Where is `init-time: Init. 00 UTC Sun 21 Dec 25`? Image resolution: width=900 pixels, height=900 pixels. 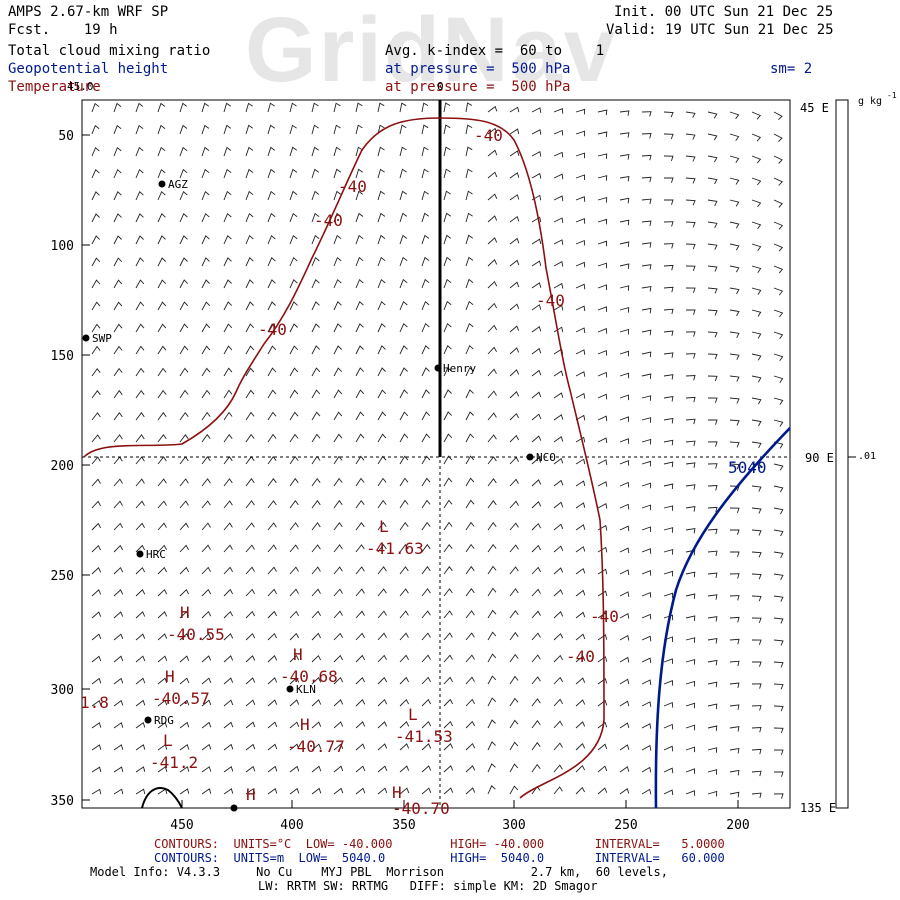
init-time: Init. 00 UTC Sun 21 Dec 25 is located at coordinates (724, 12).